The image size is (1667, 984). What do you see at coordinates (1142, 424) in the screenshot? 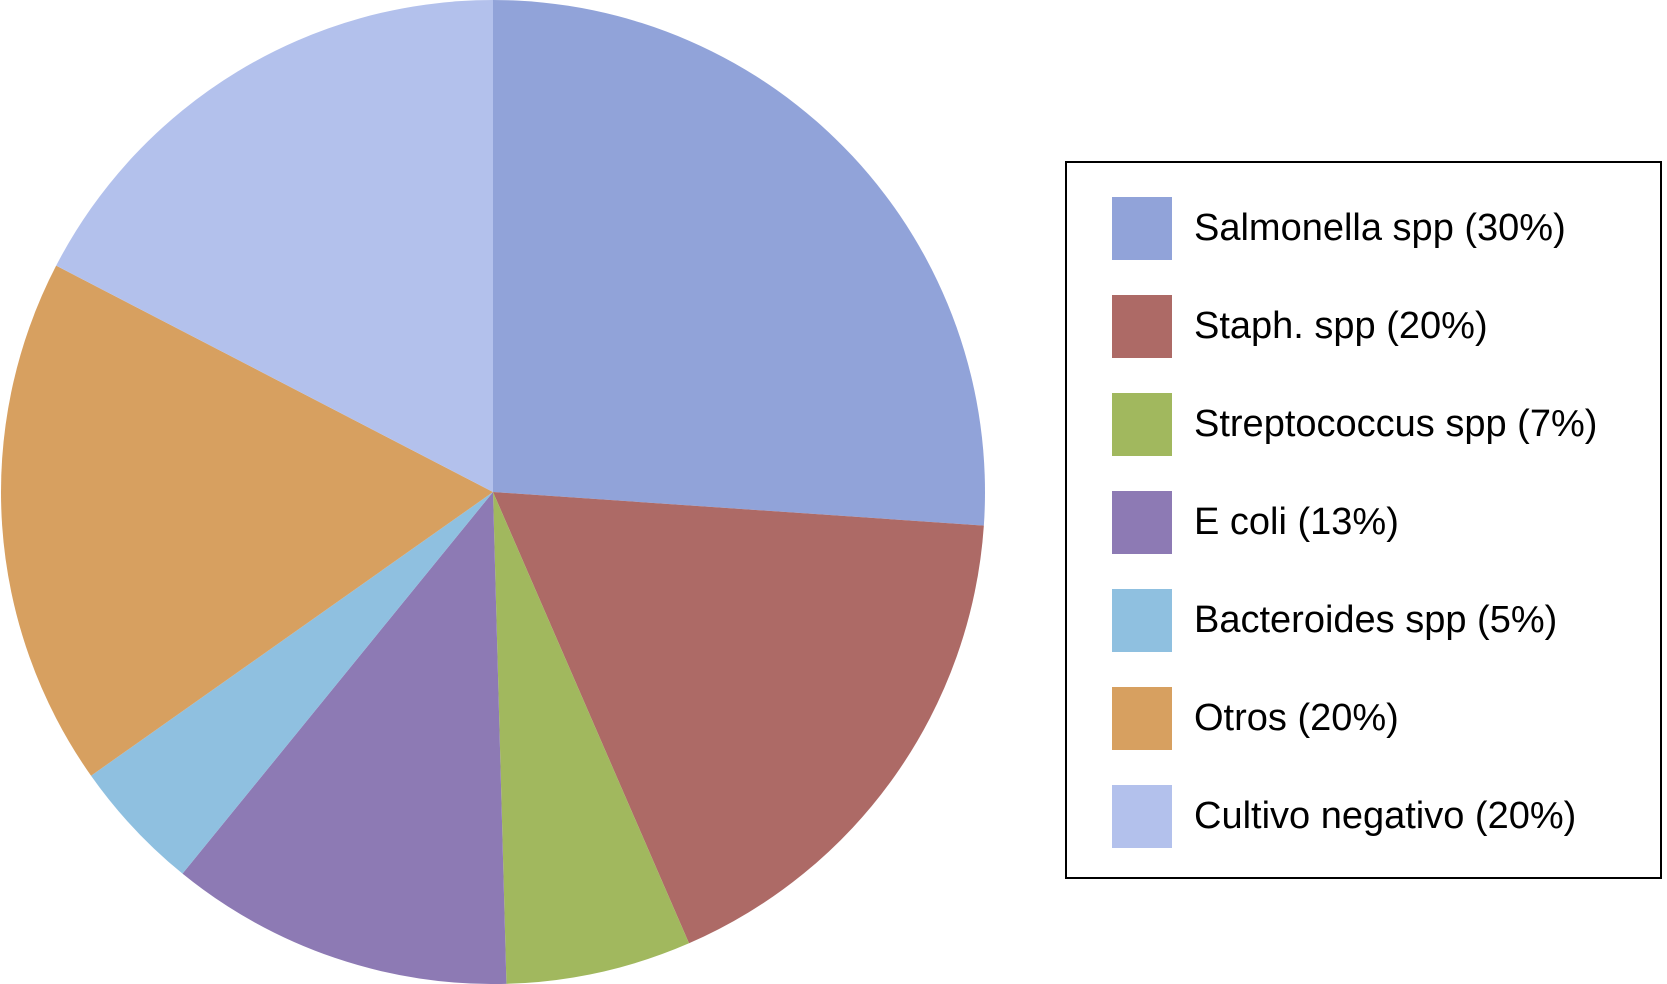
I see `legend-swatch-streptococcus` at bounding box center [1142, 424].